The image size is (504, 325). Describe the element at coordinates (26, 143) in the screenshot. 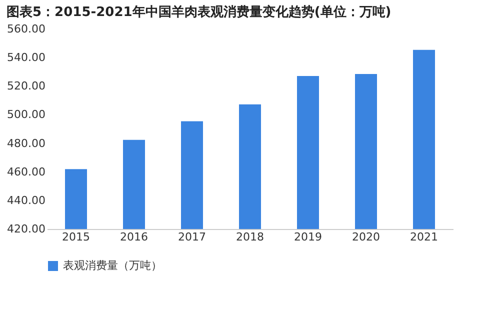

I see `y-tick-label: 480.00` at that location.